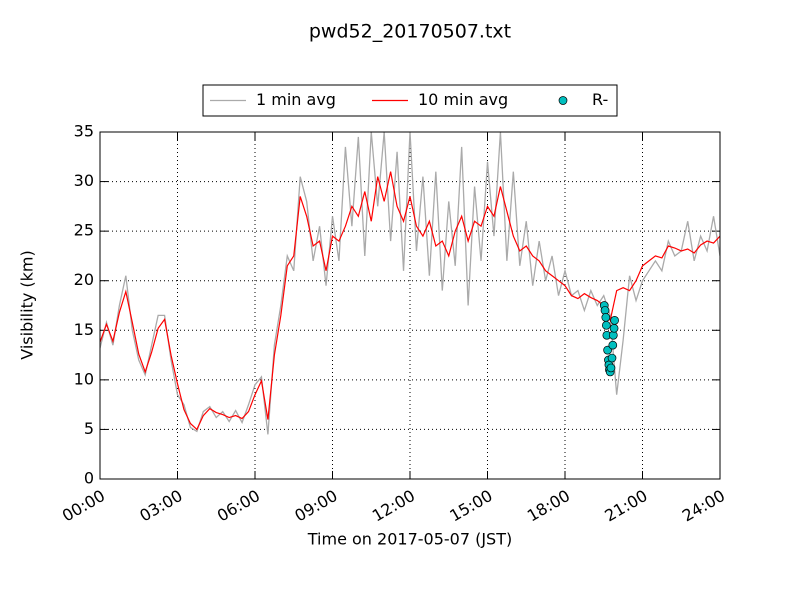 Image resolution: width=800 pixels, height=600 pixels. What do you see at coordinates (89, 428) in the screenshot?
I see `y-tick-label: 5` at bounding box center [89, 428].